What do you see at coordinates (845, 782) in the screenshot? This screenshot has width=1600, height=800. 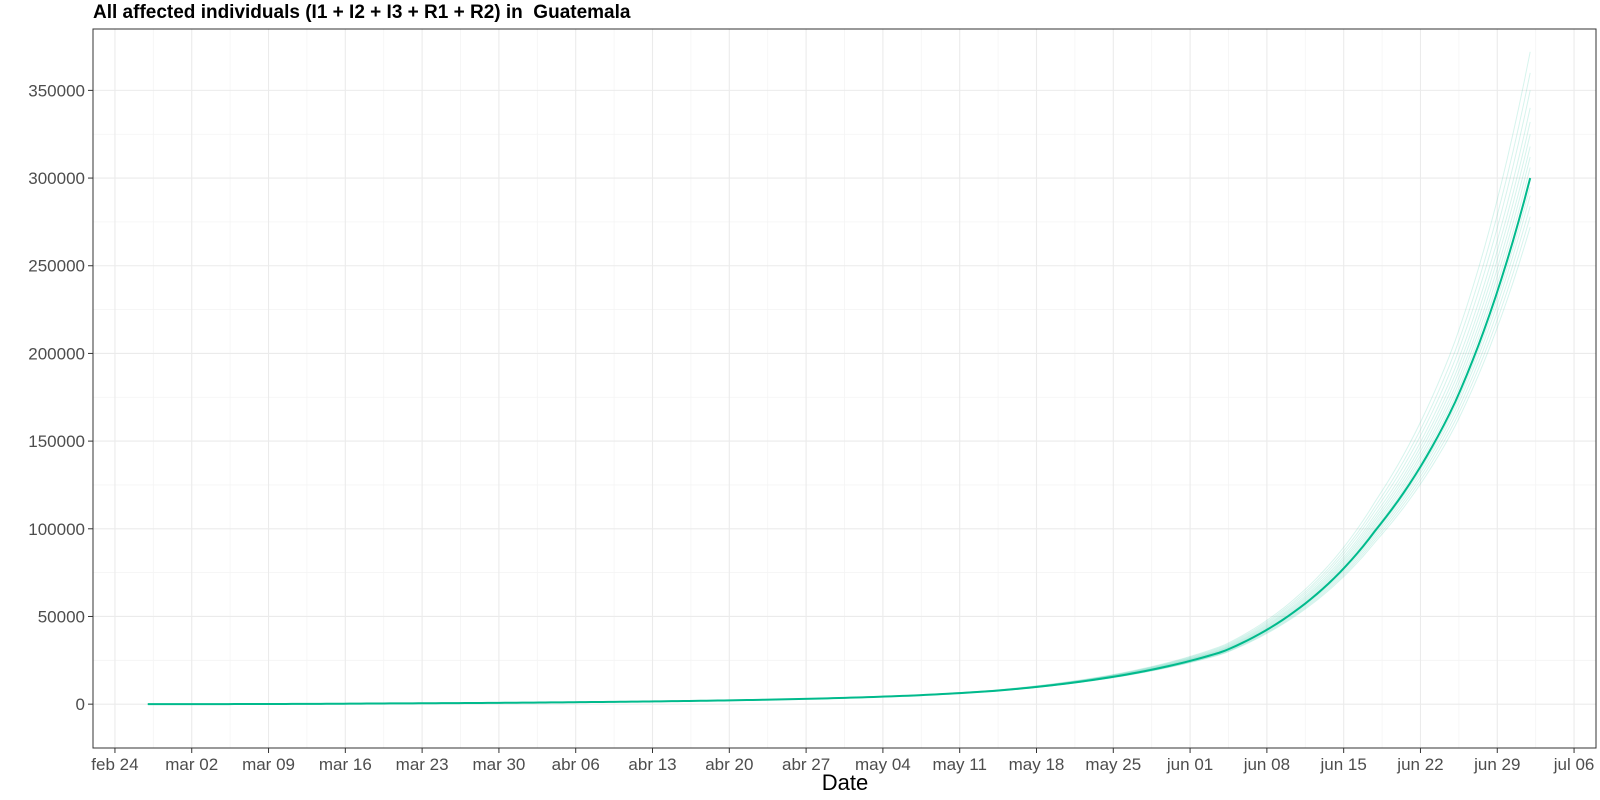 I see `x-axis-label: Date` at bounding box center [845, 782].